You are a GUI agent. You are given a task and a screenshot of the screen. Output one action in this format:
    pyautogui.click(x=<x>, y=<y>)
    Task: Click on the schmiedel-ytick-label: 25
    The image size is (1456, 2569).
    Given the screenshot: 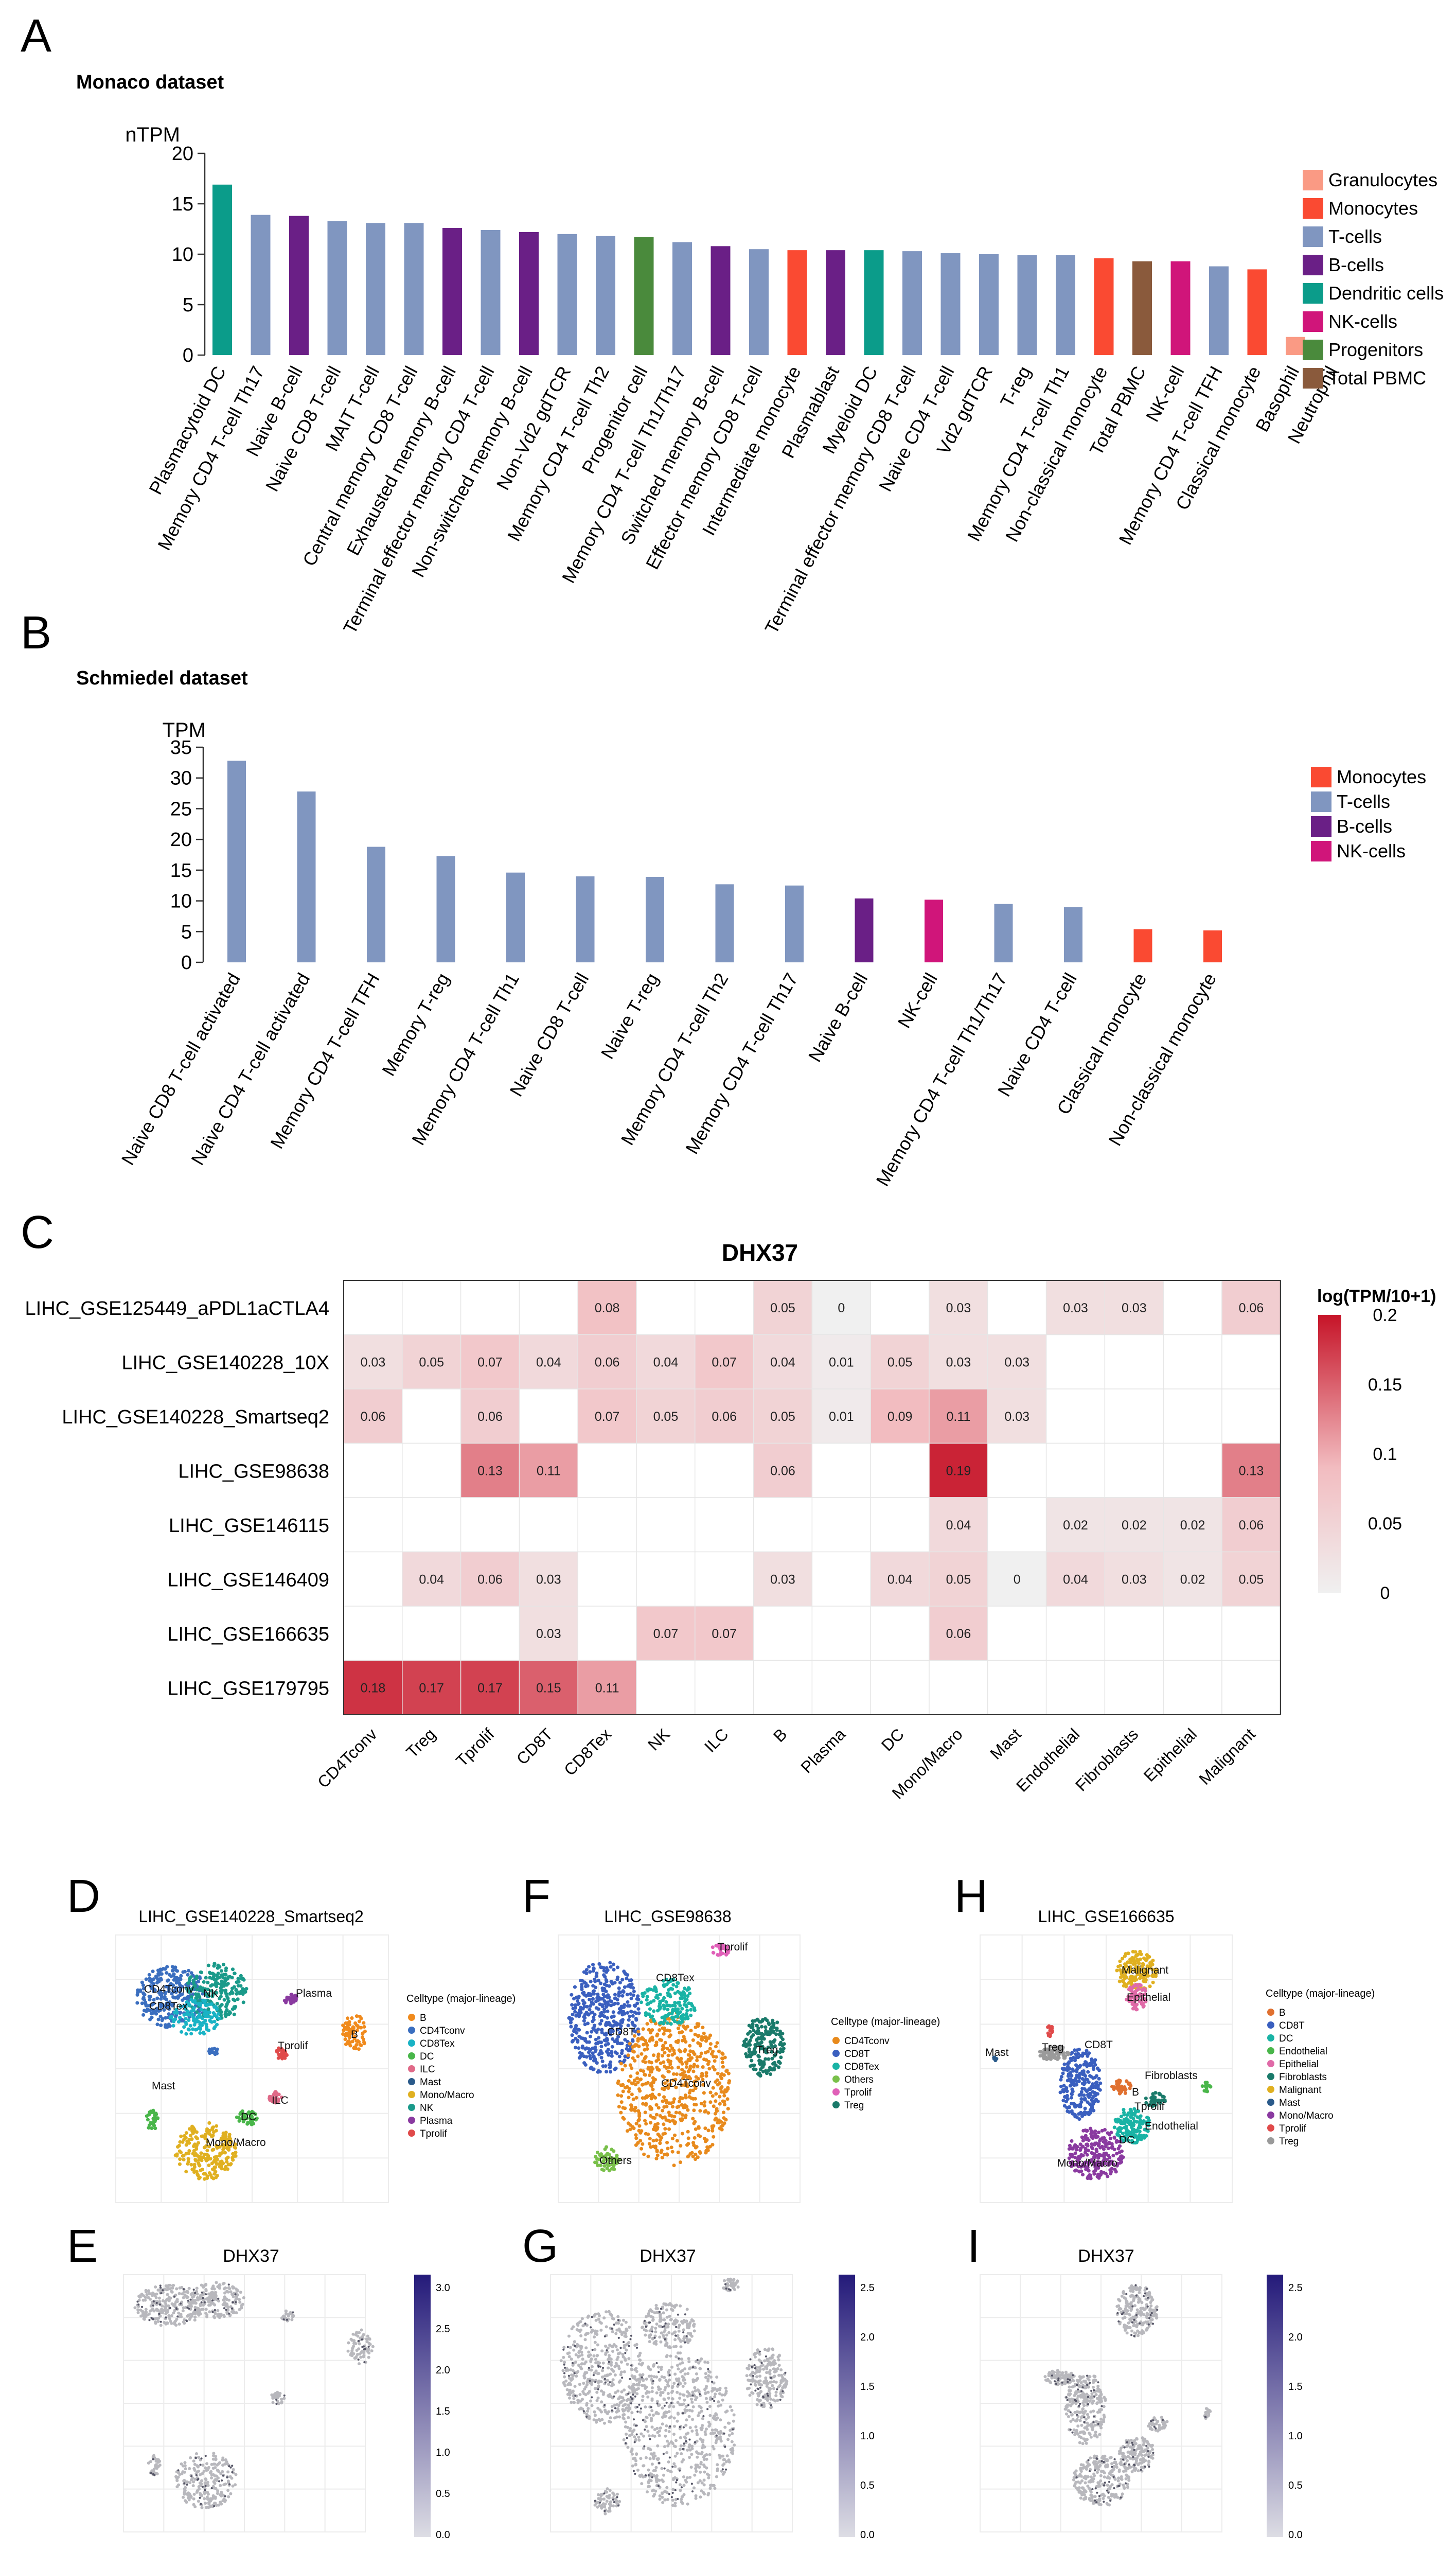 What is the action you would take?
    pyautogui.click(x=181, y=809)
    